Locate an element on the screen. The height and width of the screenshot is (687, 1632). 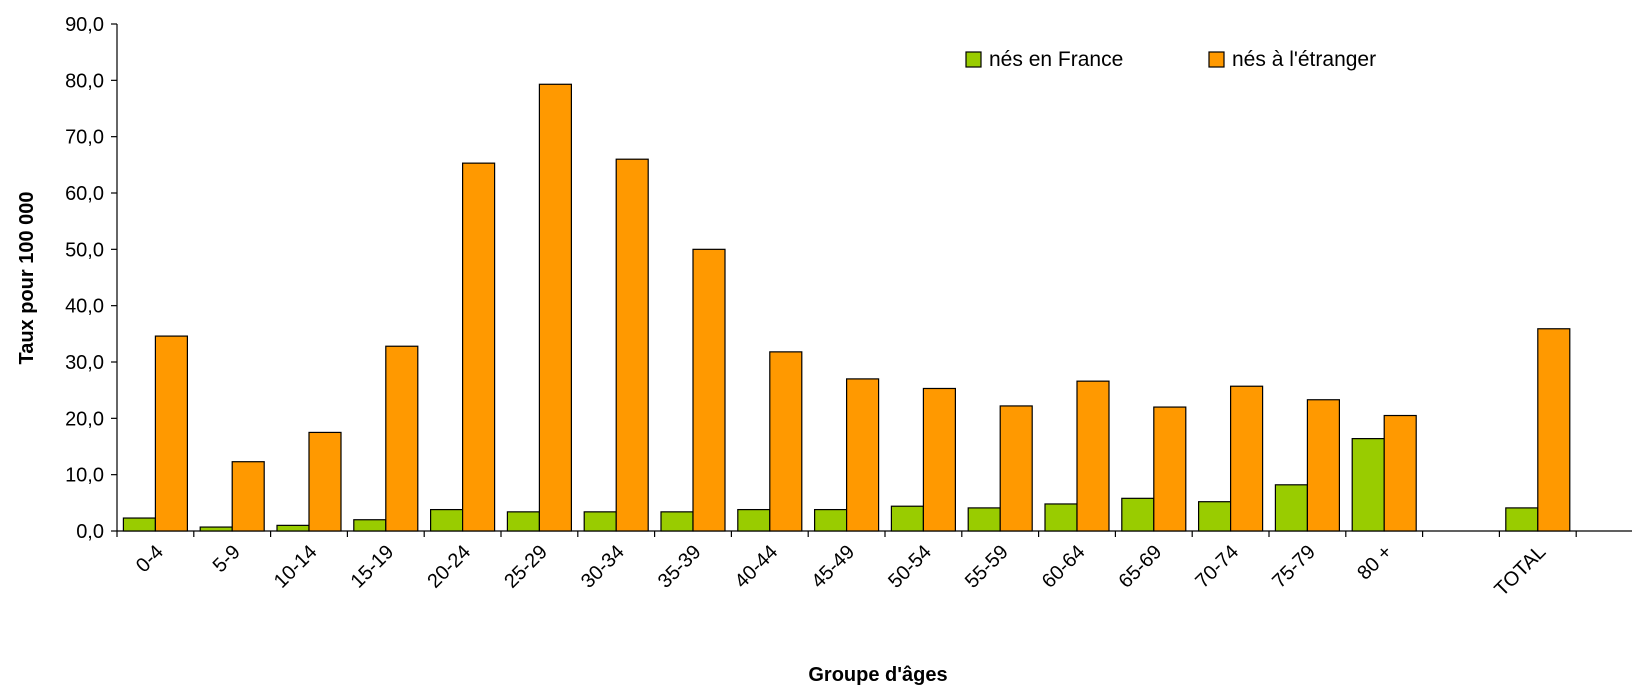
y-tick-label: 90,0 is located at coordinates (84, 25).